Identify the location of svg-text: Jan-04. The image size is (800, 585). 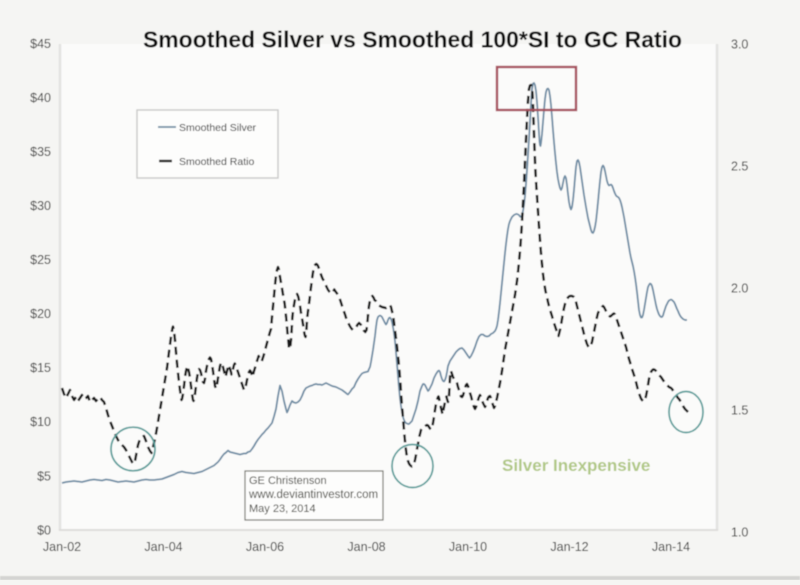
(163, 547).